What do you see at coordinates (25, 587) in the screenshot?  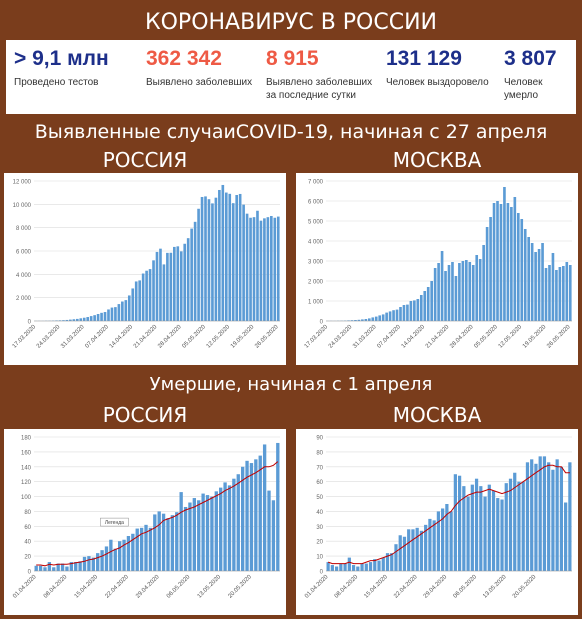 I see `x-tick-label: 01.04.2020` at bounding box center [25, 587].